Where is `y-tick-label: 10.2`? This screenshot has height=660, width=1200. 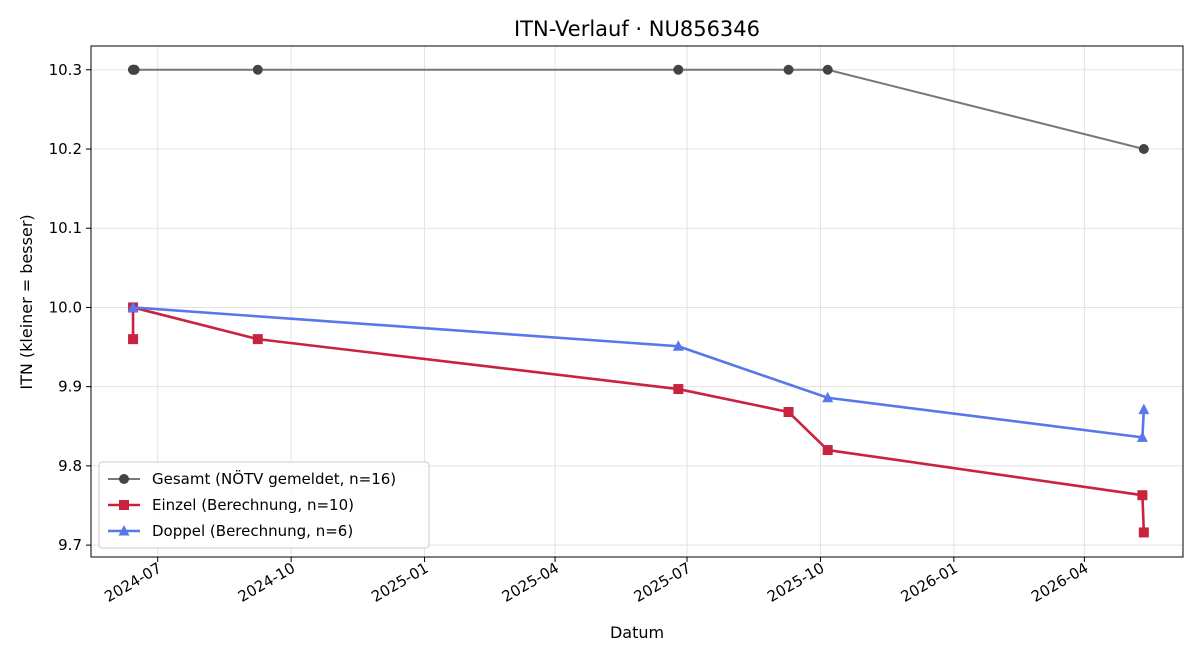
y-tick-label: 10.2 is located at coordinates (65, 149).